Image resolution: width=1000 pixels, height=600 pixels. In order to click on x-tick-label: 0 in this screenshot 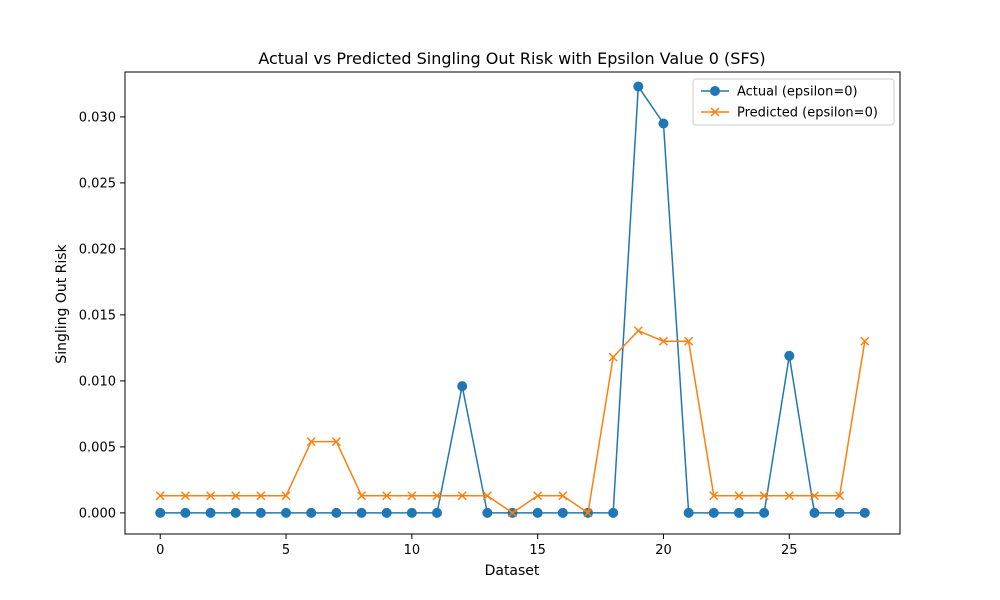, I will do `click(160, 550)`.